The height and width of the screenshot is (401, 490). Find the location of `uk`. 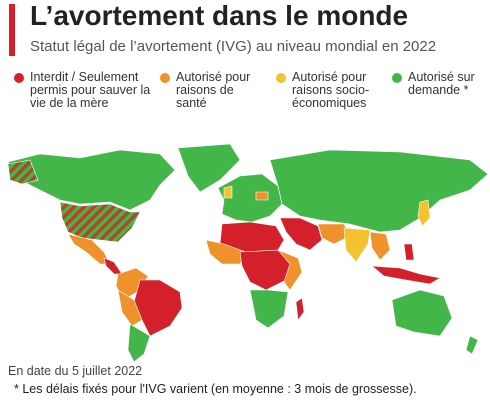

uk is located at coordinates (228, 192).